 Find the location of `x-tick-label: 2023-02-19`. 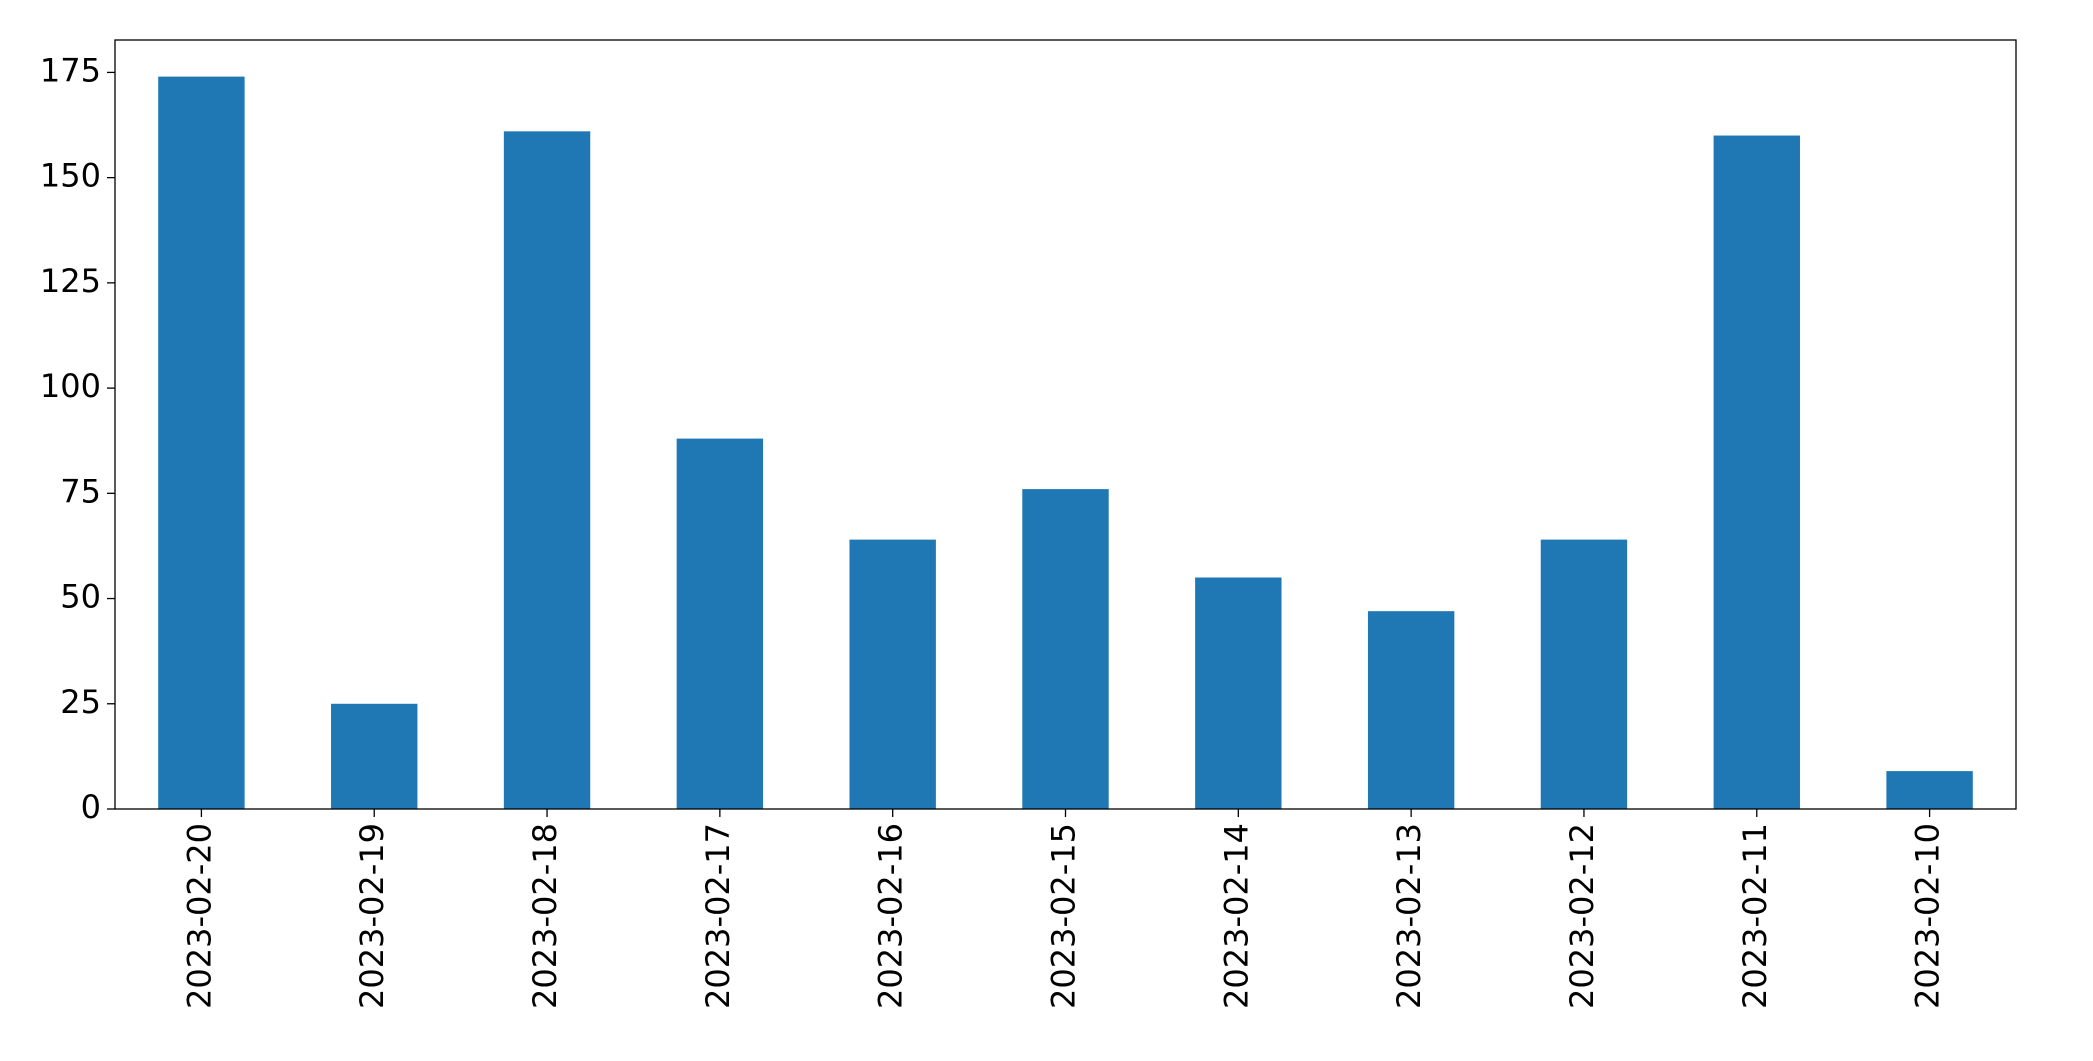

x-tick-label: 2023-02-19 is located at coordinates (372, 916).